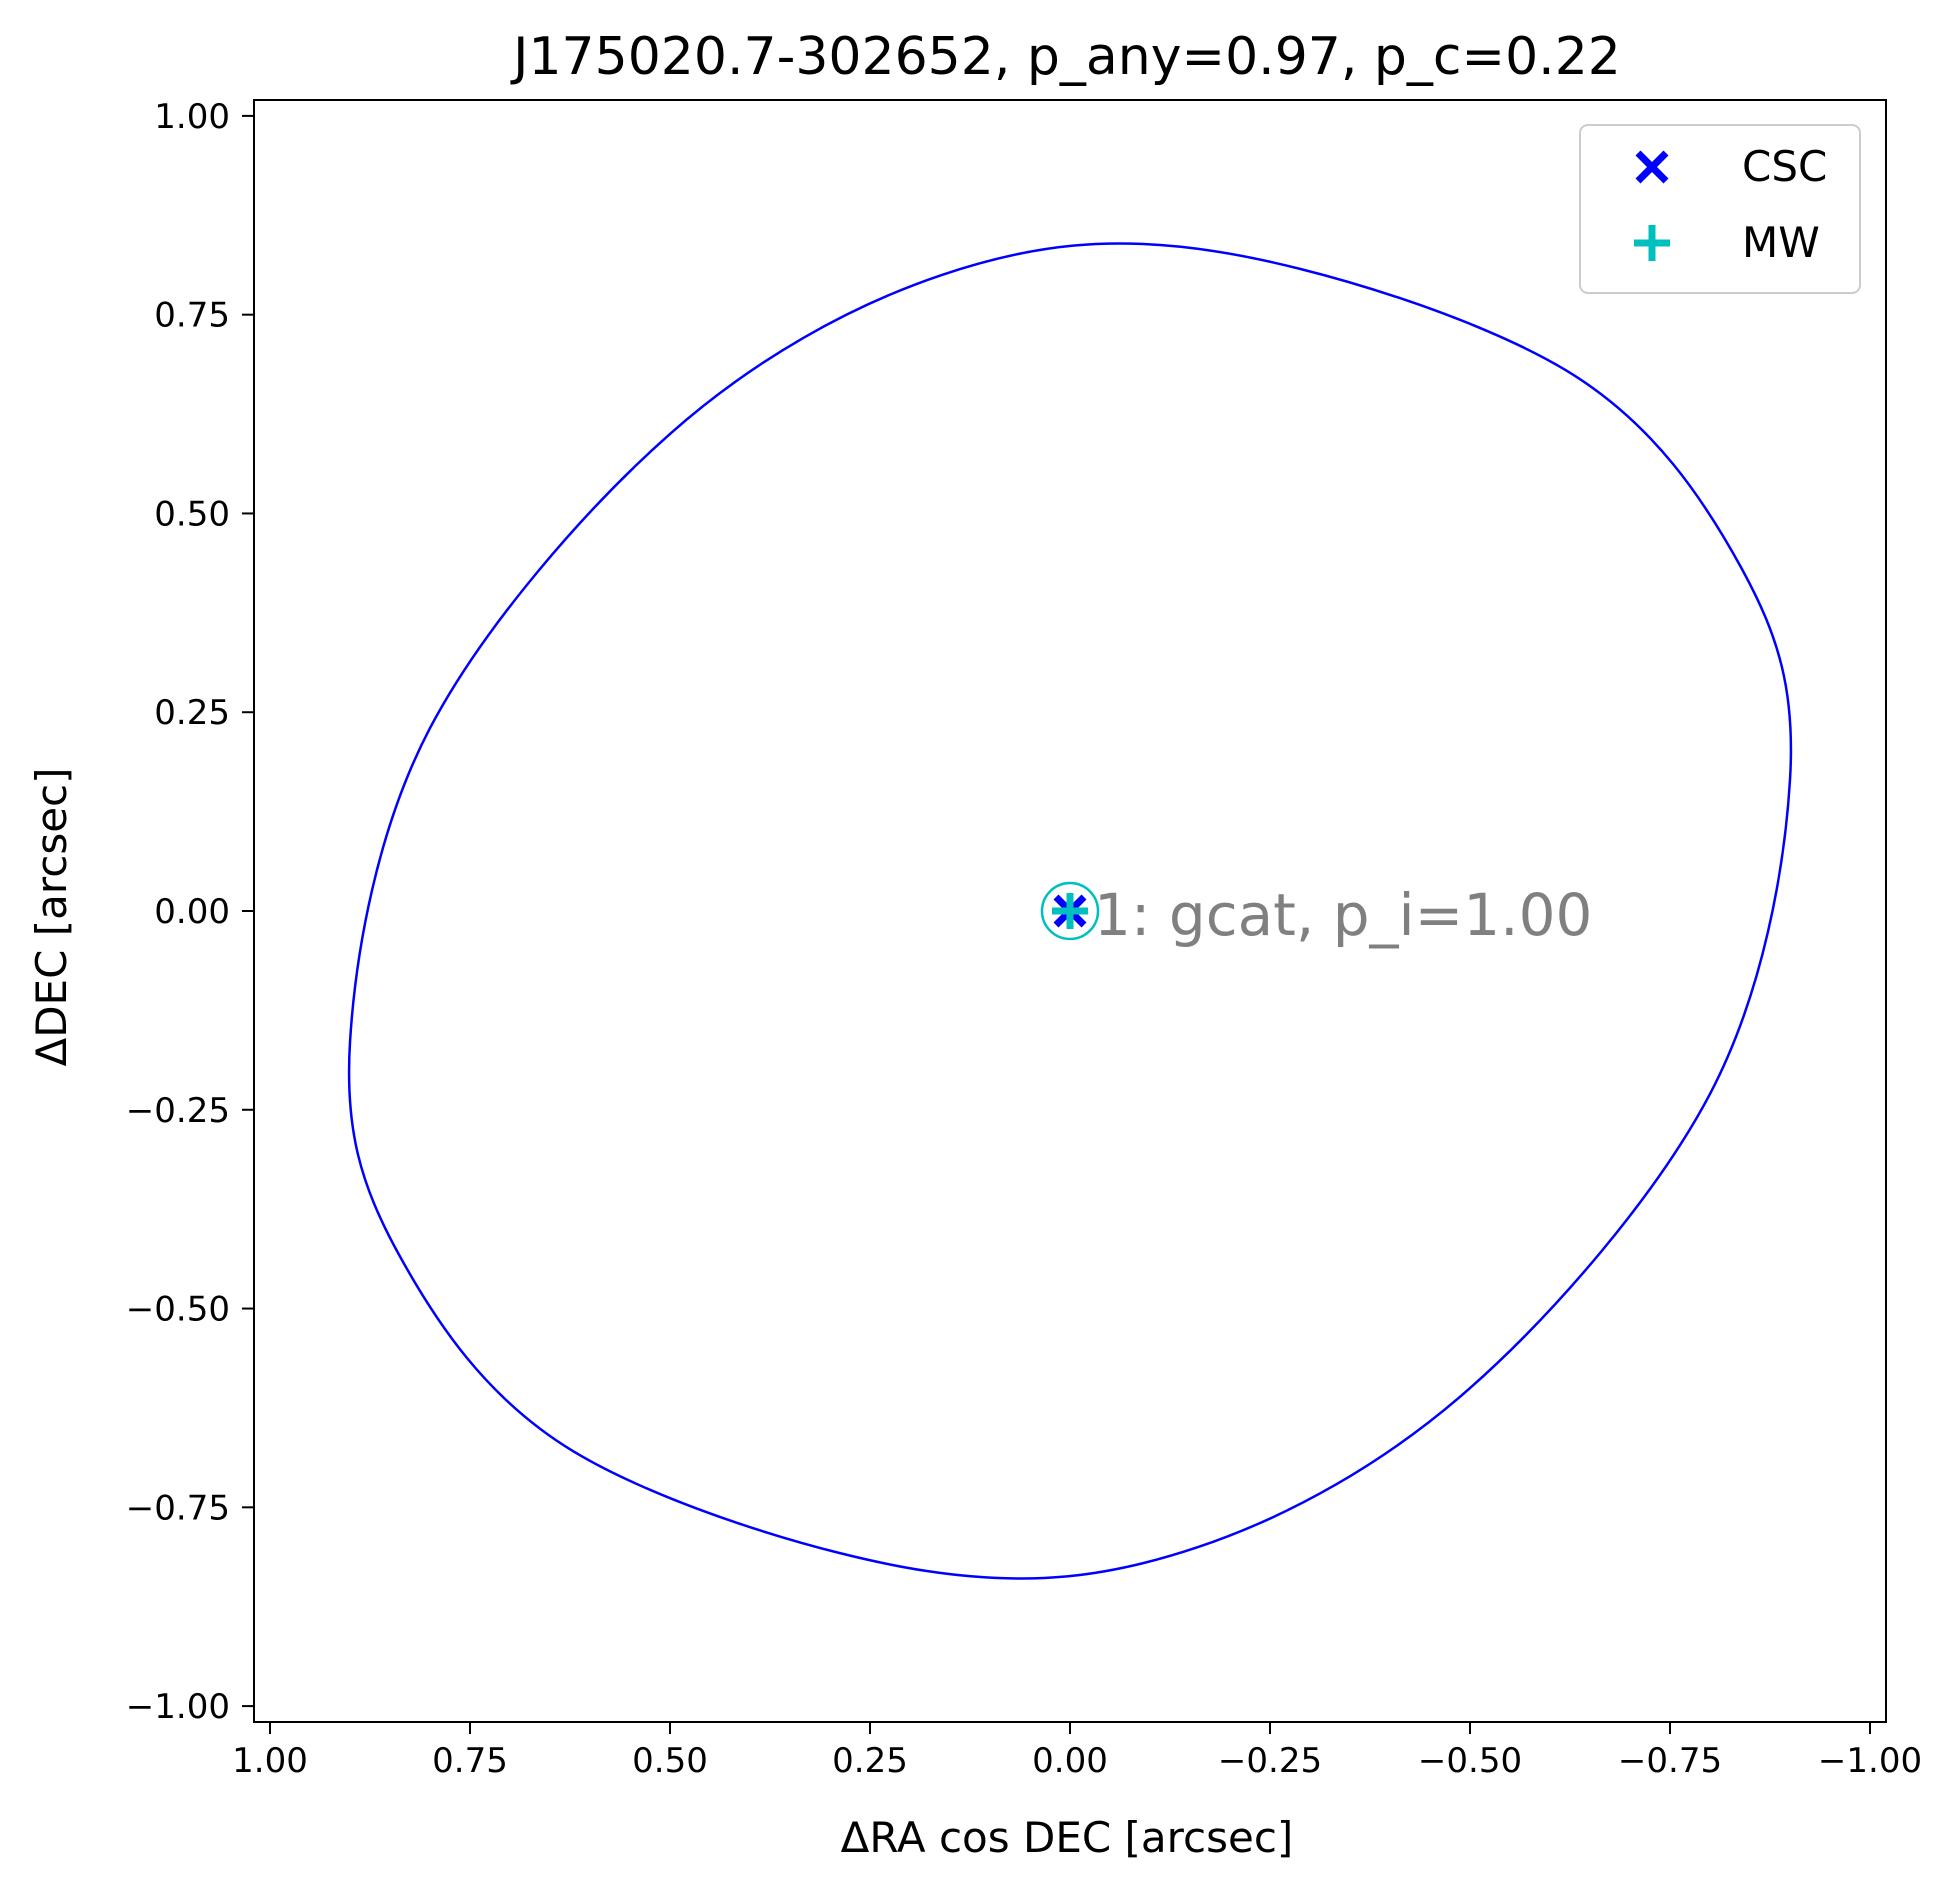  What do you see at coordinates (470, 1761) in the screenshot?
I see `x-tick-label-1: 0.75` at bounding box center [470, 1761].